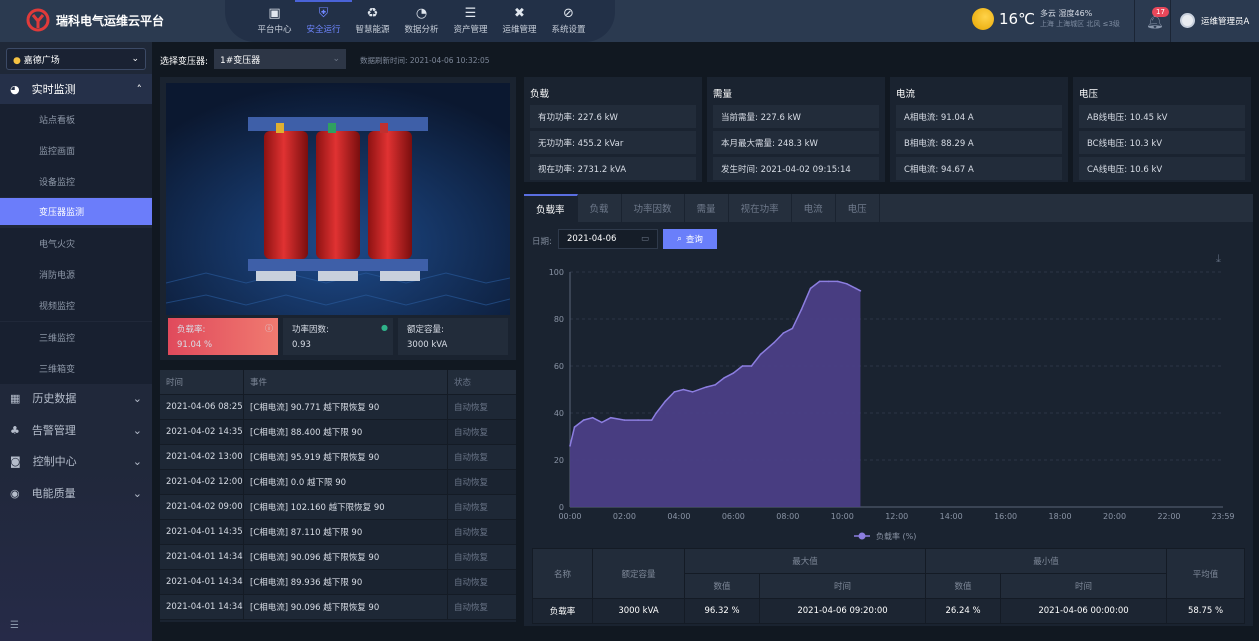 This screenshot has width=1259, height=641. What do you see at coordinates (568, 20) in the screenshot?
I see `nav-settings: ⊘ 系统设置` at bounding box center [568, 20].